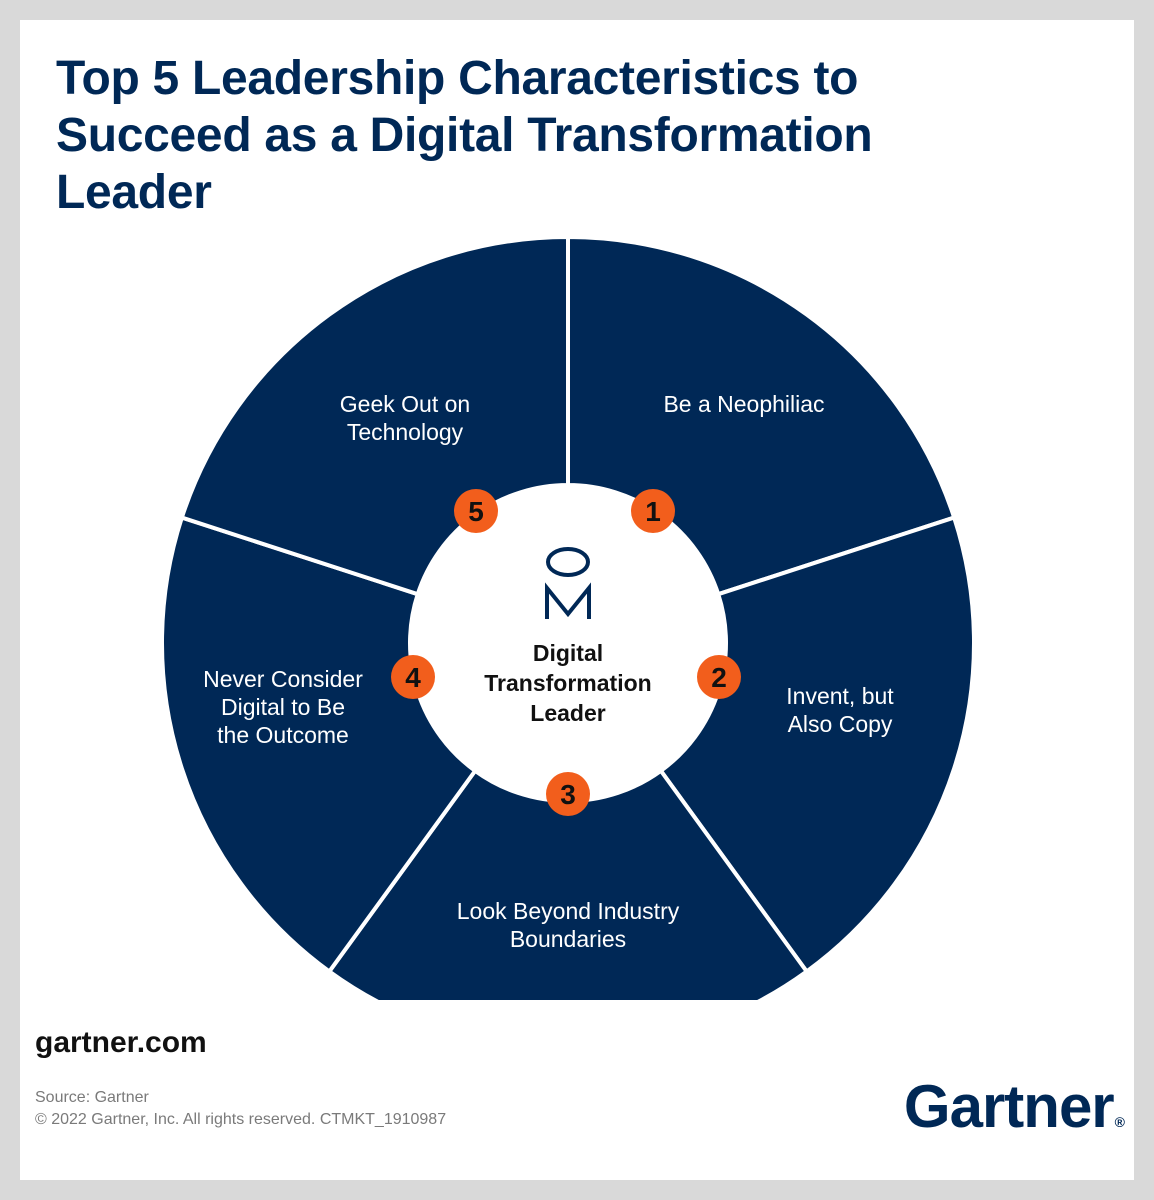 Image resolution: width=1154 pixels, height=1200 pixels. I want to click on segment-4-label: Digital to Be, so click(283, 707).